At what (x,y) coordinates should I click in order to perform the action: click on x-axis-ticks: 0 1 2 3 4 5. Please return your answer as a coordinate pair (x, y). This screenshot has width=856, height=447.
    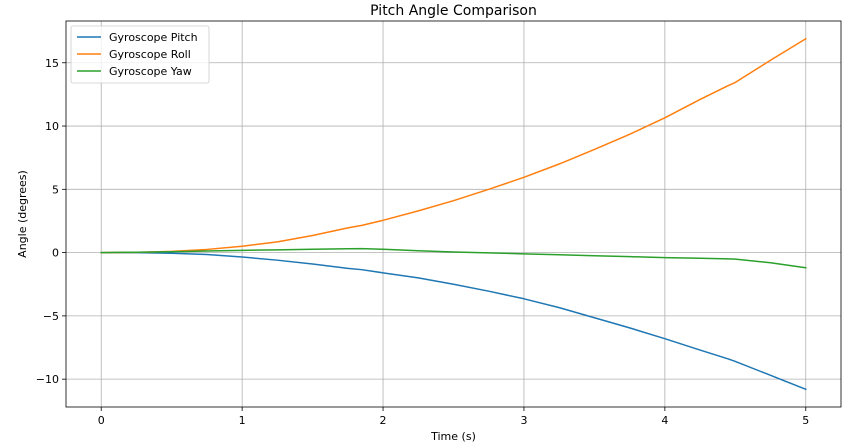
    Looking at the image, I should click on (453, 417).